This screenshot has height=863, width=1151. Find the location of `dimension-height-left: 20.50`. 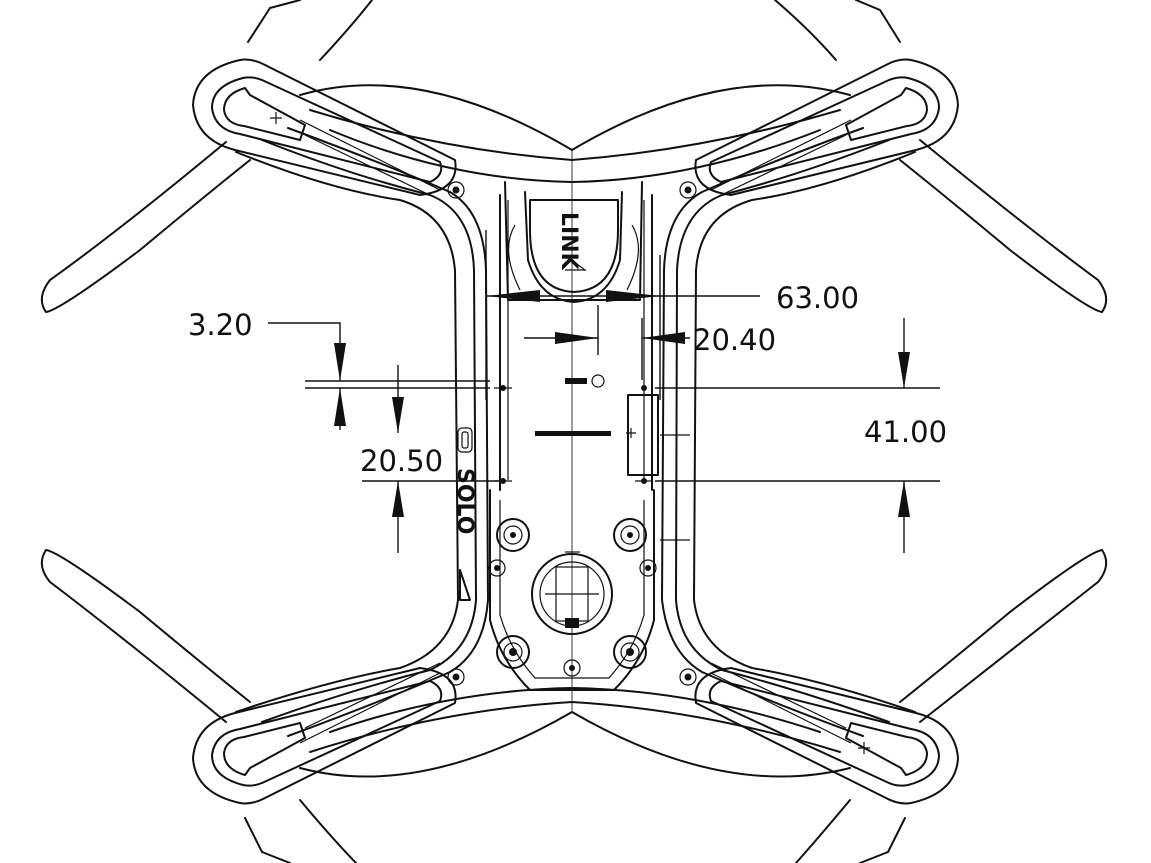

dimension-height-left: 20.50 is located at coordinates (430, 459).